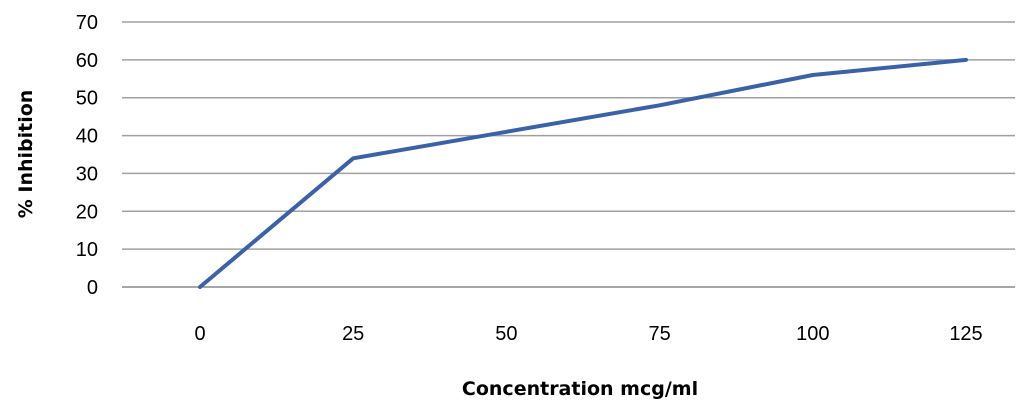 The width and height of the screenshot is (1026, 404). What do you see at coordinates (87, 137) in the screenshot?
I see `y-tick-label: 40` at bounding box center [87, 137].